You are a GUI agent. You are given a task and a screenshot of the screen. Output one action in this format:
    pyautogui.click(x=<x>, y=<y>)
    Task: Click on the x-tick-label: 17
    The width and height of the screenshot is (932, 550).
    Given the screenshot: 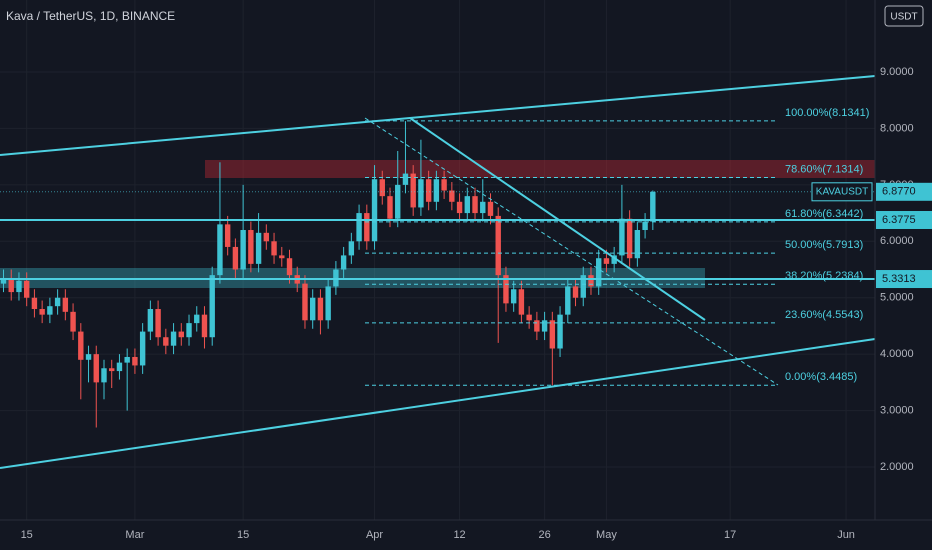 What is the action you would take?
    pyautogui.click(x=730, y=535)
    